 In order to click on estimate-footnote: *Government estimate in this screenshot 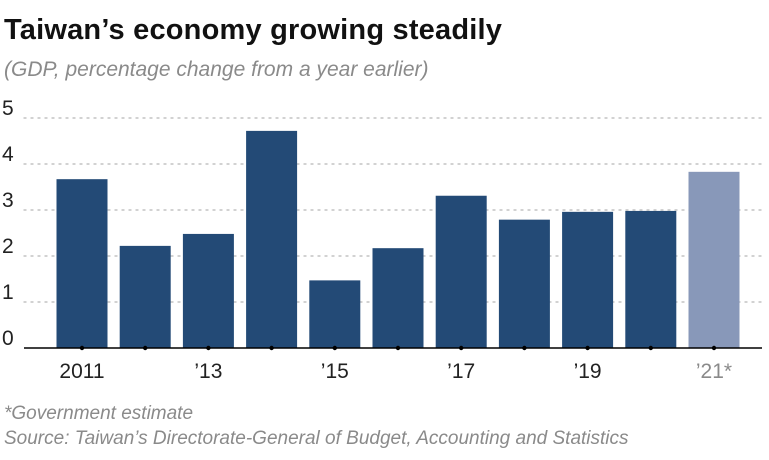, I will do `click(99, 413)`.